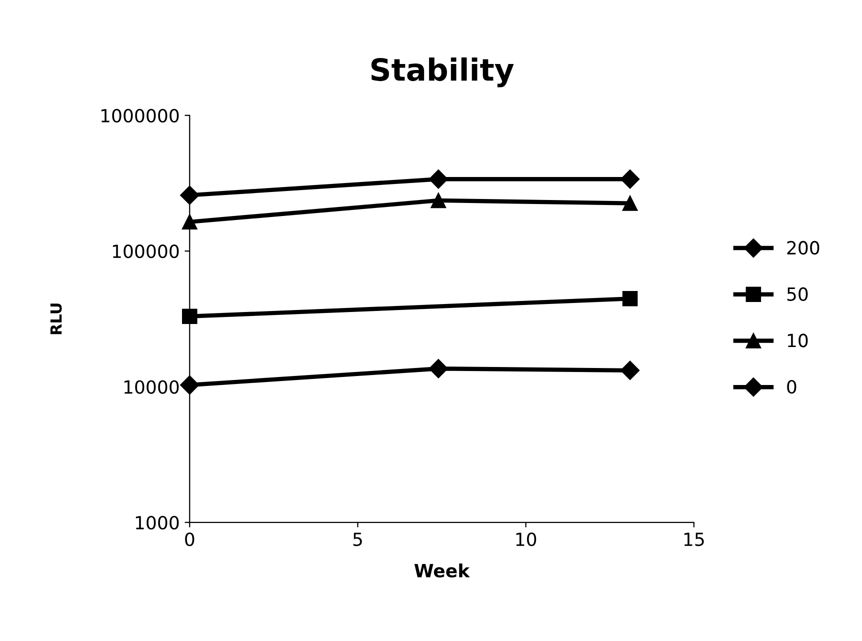 The height and width of the screenshot is (641, 862). What do you see at coordinates (803, 247) in the screenshot?
I see `legend-label: 200` at bounding box center [803, 247].